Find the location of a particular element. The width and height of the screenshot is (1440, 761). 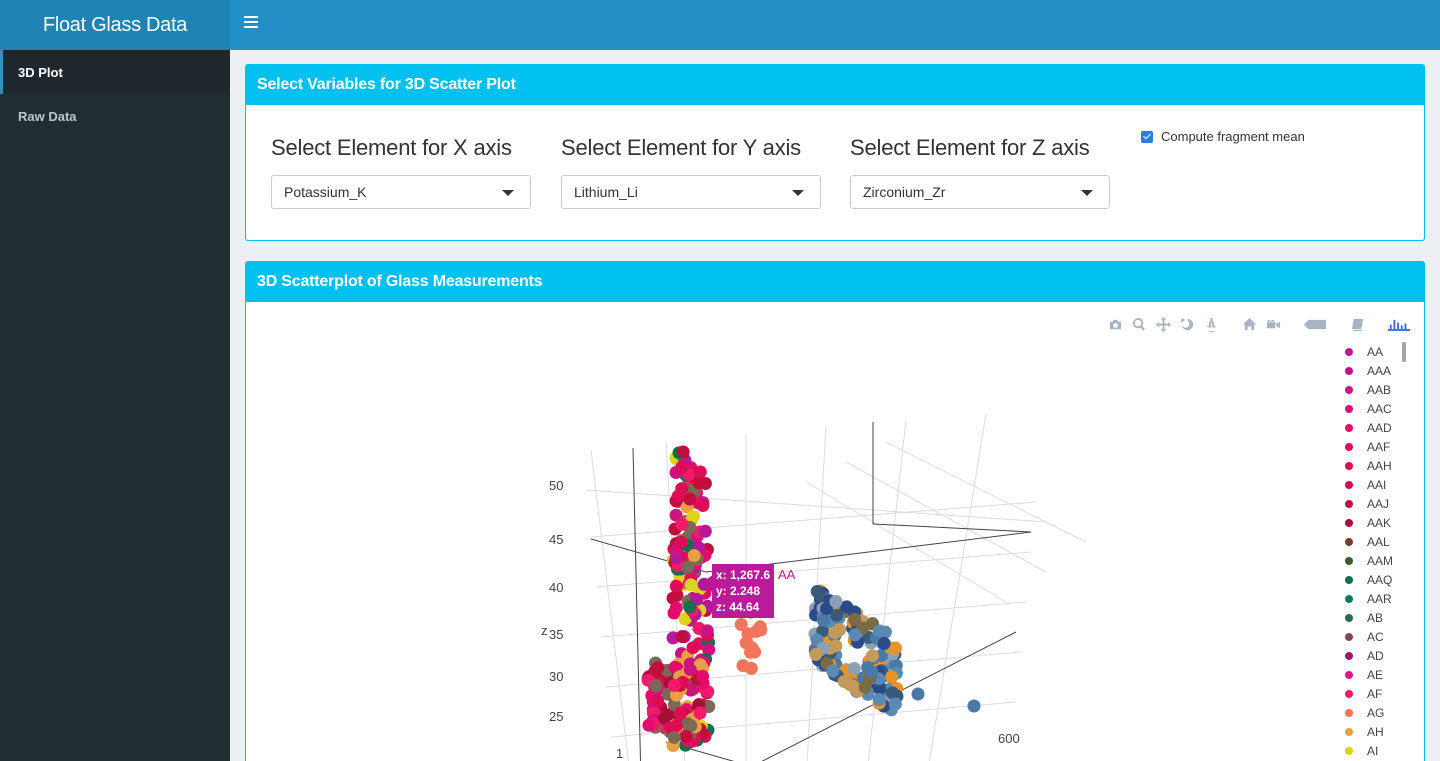

legend-item: AAM is located at coordinates (1378, 560).